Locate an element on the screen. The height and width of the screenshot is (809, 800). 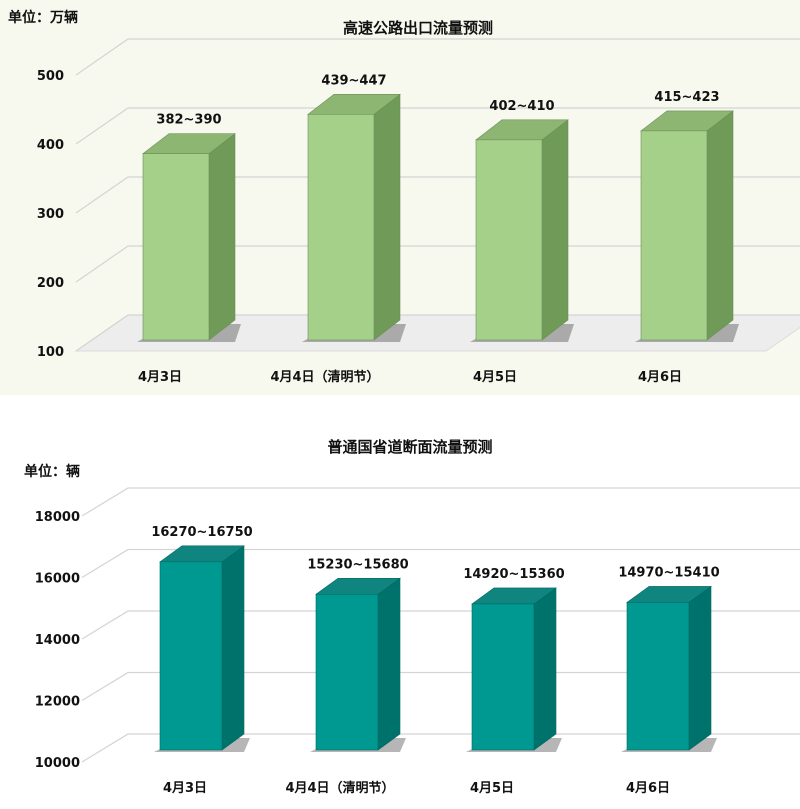
y-tick-label: 200 is located at coordinates (50, 283).